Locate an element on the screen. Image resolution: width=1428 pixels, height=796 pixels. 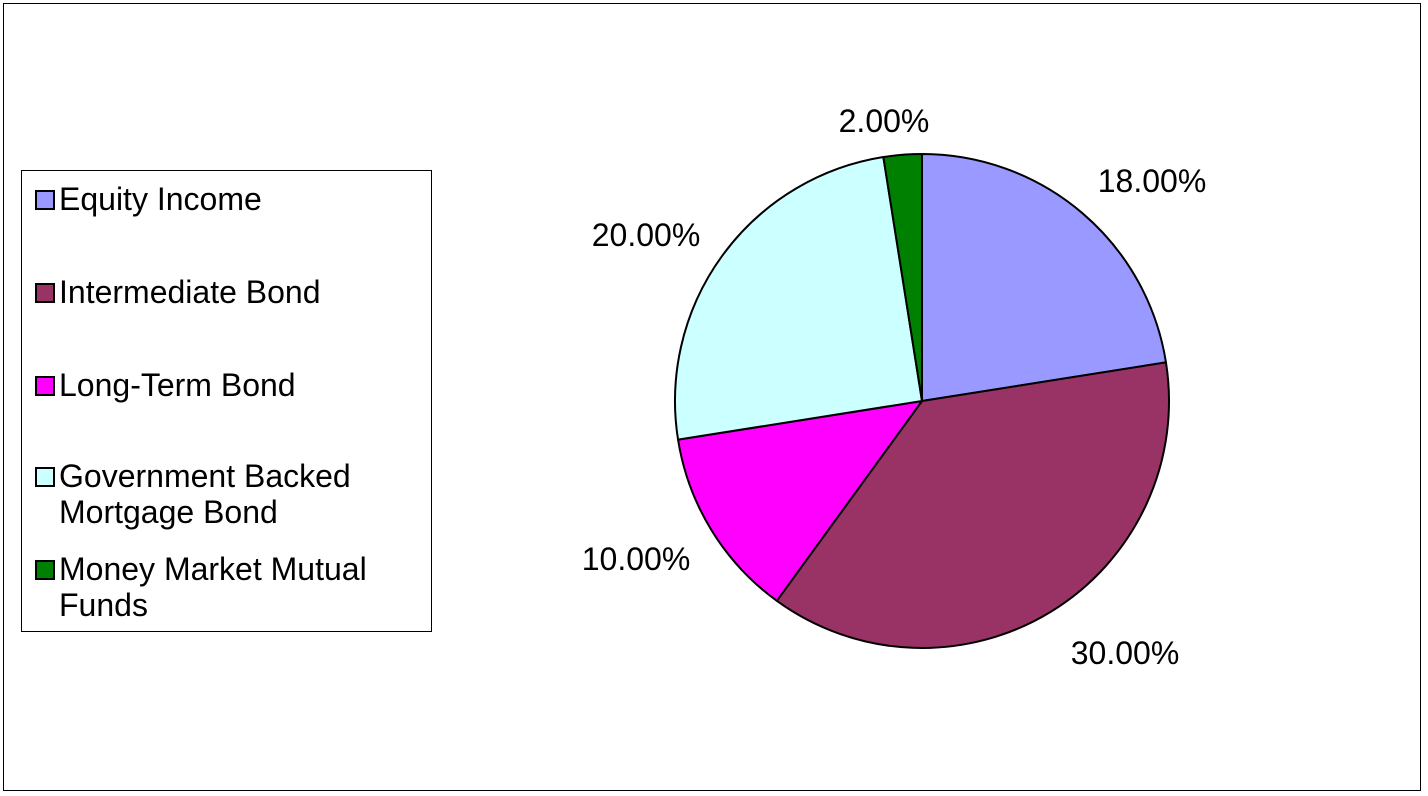
legend-label: Long-Term Bond is located at coordinates (177, 385).